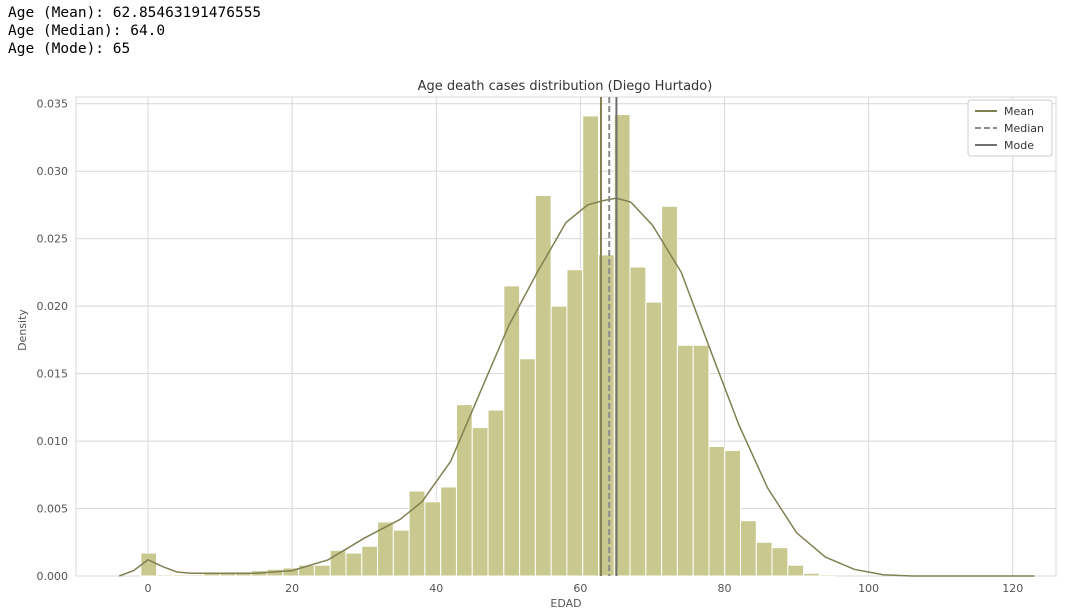  What do you see at coordinates (1019, 145) in the screenshot?
I see `legend-label-mode: Mode` at bounding box center [1019, 145].